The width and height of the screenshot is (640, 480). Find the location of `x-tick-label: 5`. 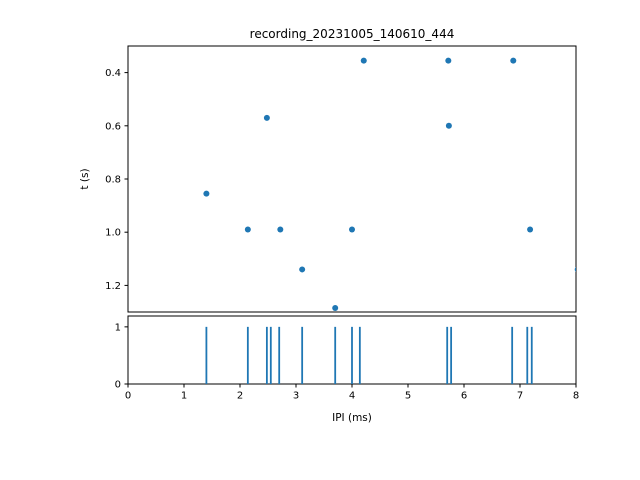

x-tick-label: 5 is located at coordinates (408, 396).